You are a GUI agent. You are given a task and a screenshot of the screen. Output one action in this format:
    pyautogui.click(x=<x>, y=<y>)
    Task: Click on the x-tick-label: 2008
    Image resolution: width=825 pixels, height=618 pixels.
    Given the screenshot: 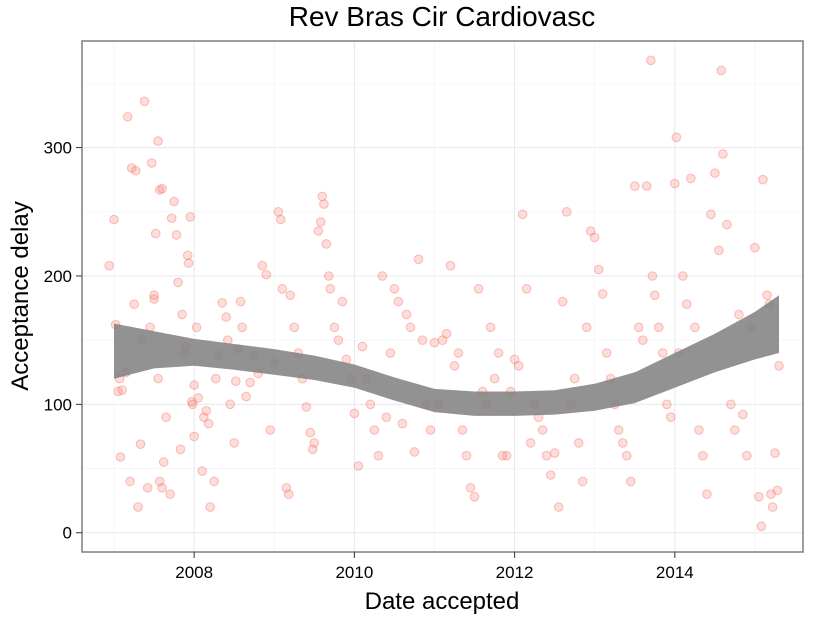 What is the action you would take?
    pyautogui.click(x=194, y=572)
    